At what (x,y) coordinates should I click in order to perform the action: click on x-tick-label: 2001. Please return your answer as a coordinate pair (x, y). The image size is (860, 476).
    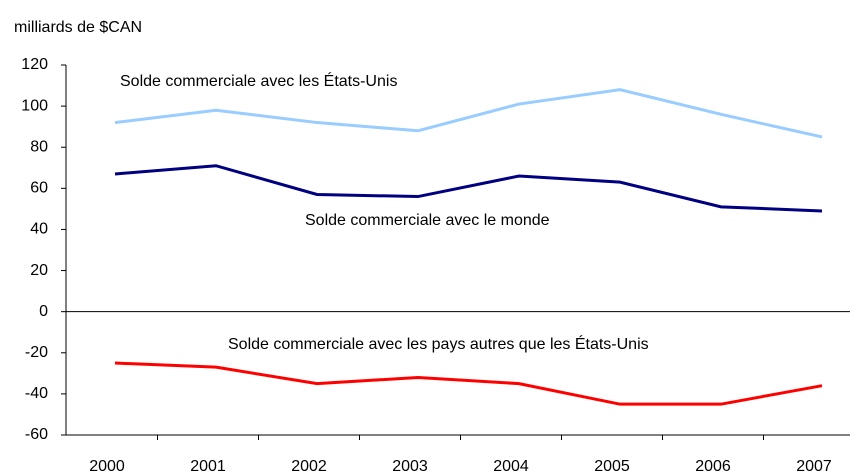
    Looking at the image, I should click on (208, 466).